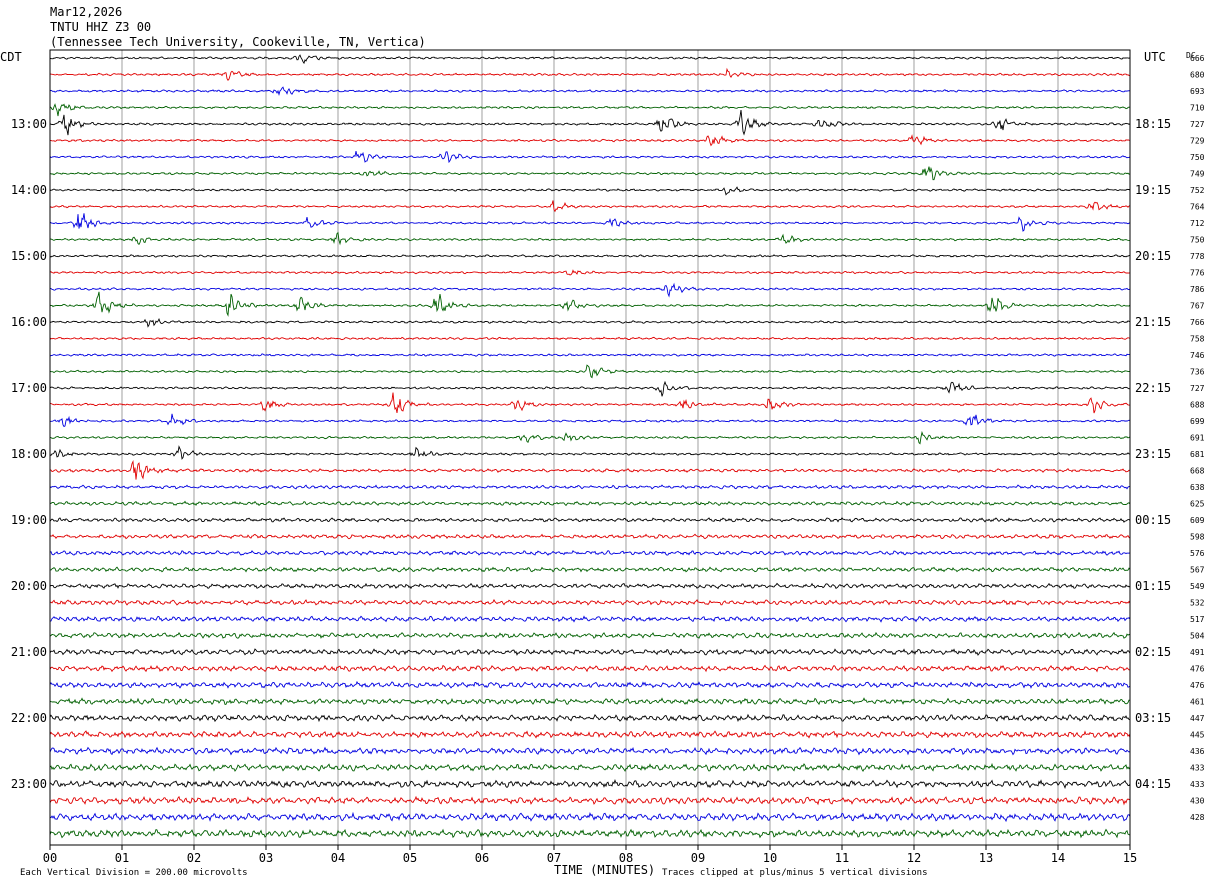 Image resolution: width=1210 pixels, height=886 pixels. Describe the element at coordinates (1197, 108) in the screenshot. I see `dc-value: 710` at that location.